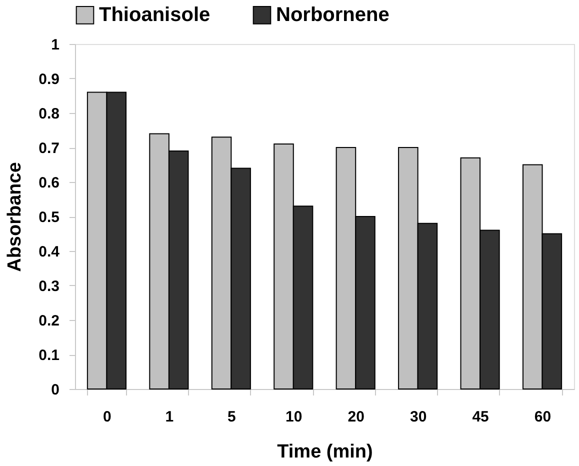  Describe the element at coordinates (49, 286) in the screenshot. I see `y-tick-label: 0.3` at that location.